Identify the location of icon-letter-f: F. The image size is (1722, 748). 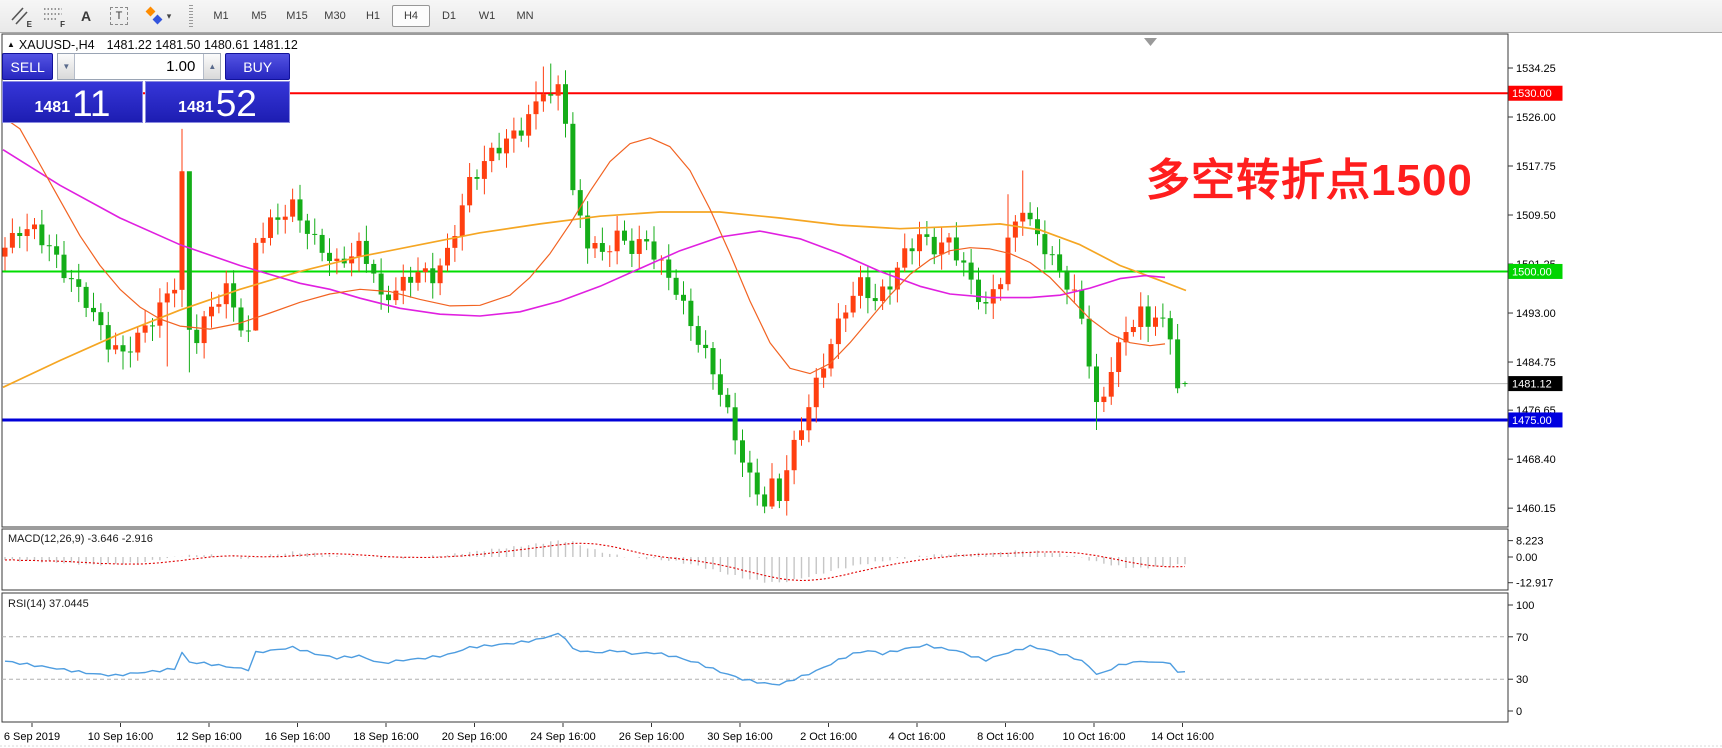
(62, 24).